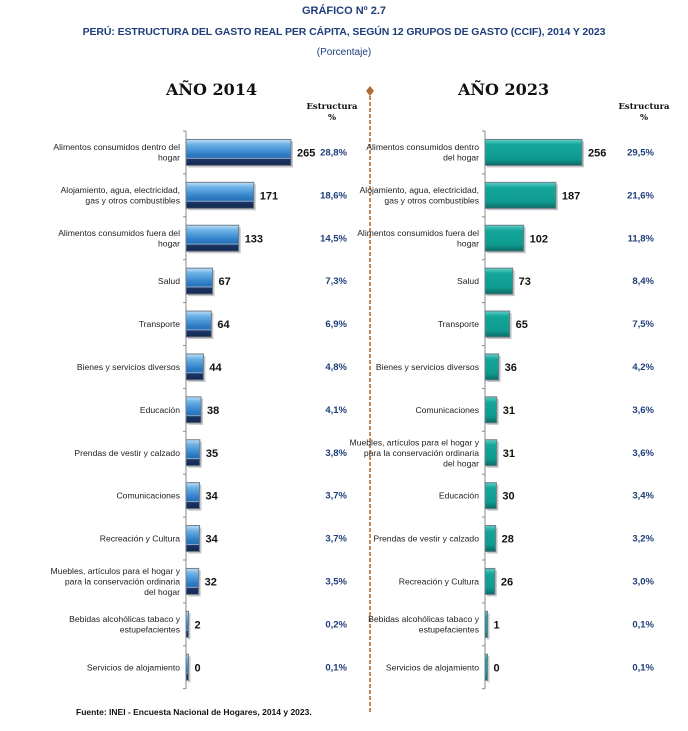  Describe the element at coordinates (333, 195) in the screenshot. I see `structure-pct-label: 18,6%` at that location.